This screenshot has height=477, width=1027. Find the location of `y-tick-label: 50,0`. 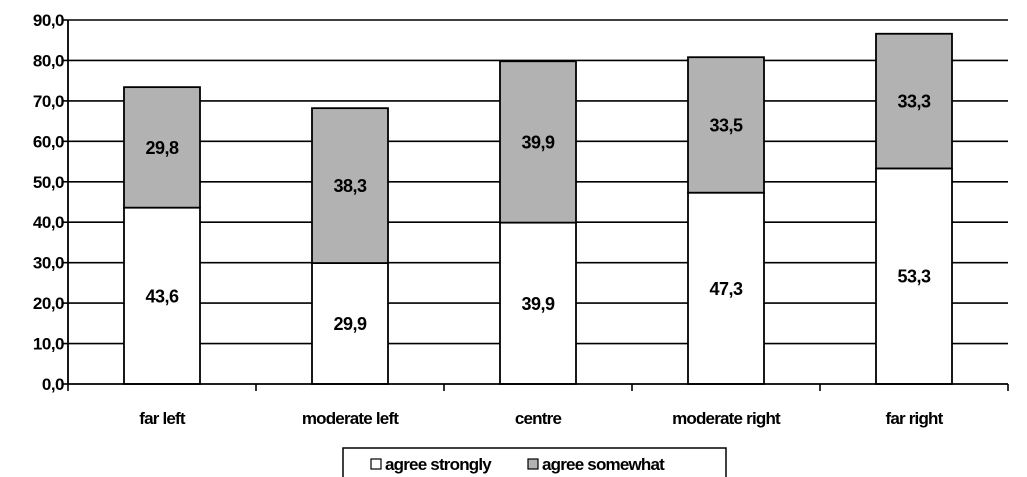

y-tick-label: 50,0 is located at coordinates (48, 182).